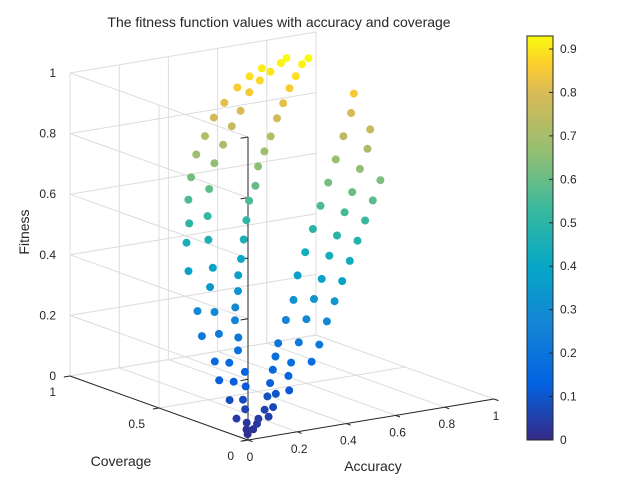  What do you see at coordinates (47, 315) in the screenshot?
I see `z-tick-label: 0.2` at bounding box center [47, 315].